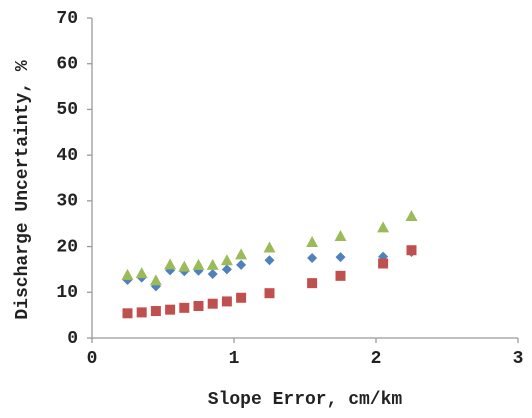  I want to click on x-axis-label: Slope Error, cm/km, so click(305, 400).